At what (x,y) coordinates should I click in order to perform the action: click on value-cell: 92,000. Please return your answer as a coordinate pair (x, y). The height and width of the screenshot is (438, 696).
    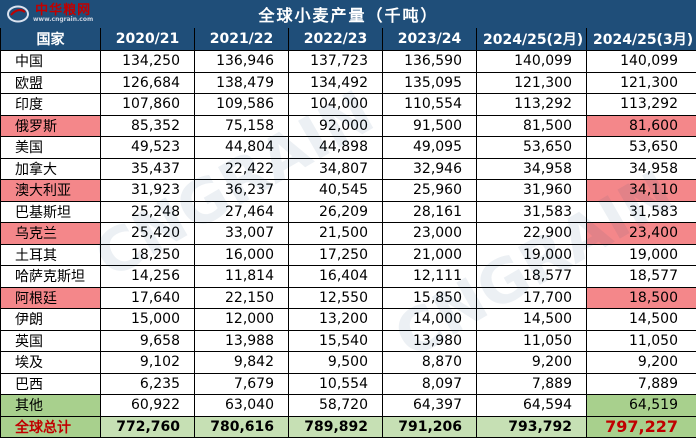
    Looking at the image, I should click on (336, 126).